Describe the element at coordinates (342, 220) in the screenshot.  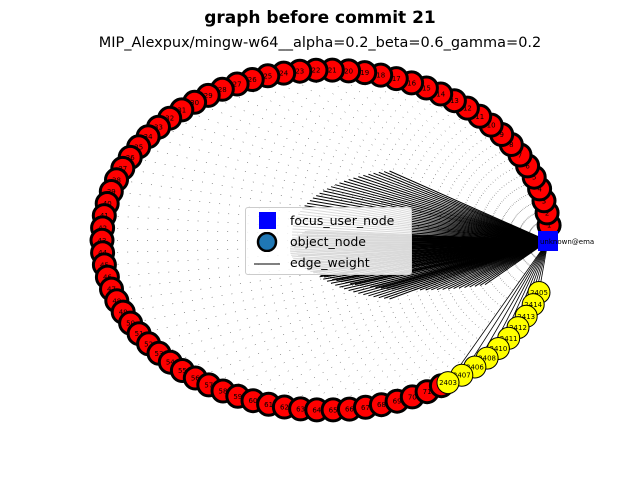
I see `legend-label: focus_user_node` at that location.